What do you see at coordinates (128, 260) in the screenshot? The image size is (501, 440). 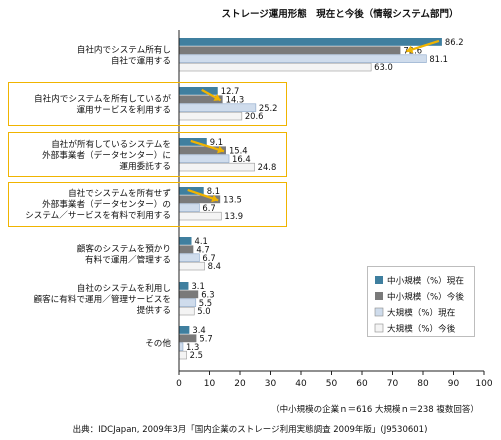 I see `category-label: 有料で運用／管理する` at bounding box center [128, 260].